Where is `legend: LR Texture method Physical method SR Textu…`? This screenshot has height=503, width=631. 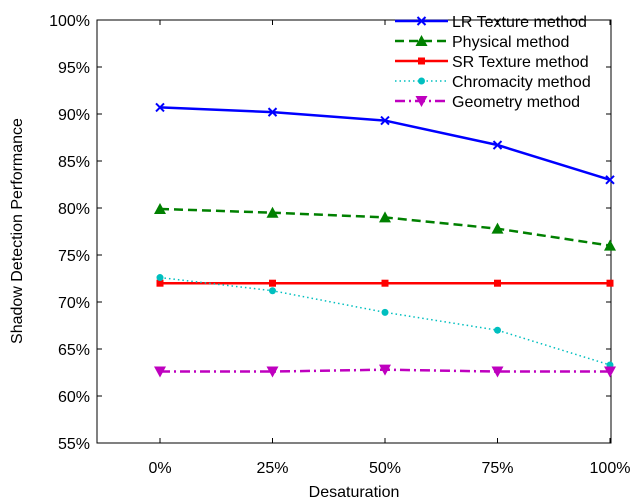 legend: LR Texture method Physical method SR Textu… is located at coordinates (493, 62).